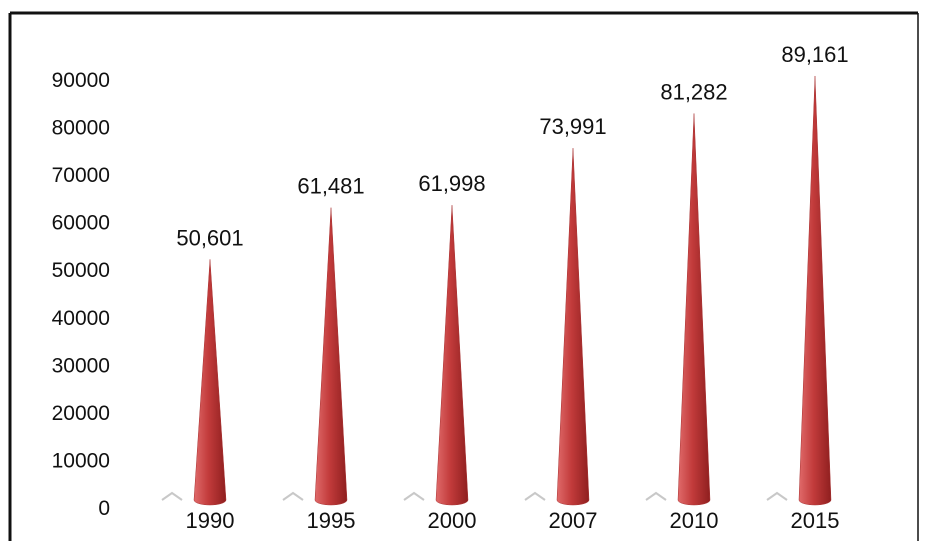 The image size is (925, 546). I want to click on x-category-label: 2010, so click(694, 520).